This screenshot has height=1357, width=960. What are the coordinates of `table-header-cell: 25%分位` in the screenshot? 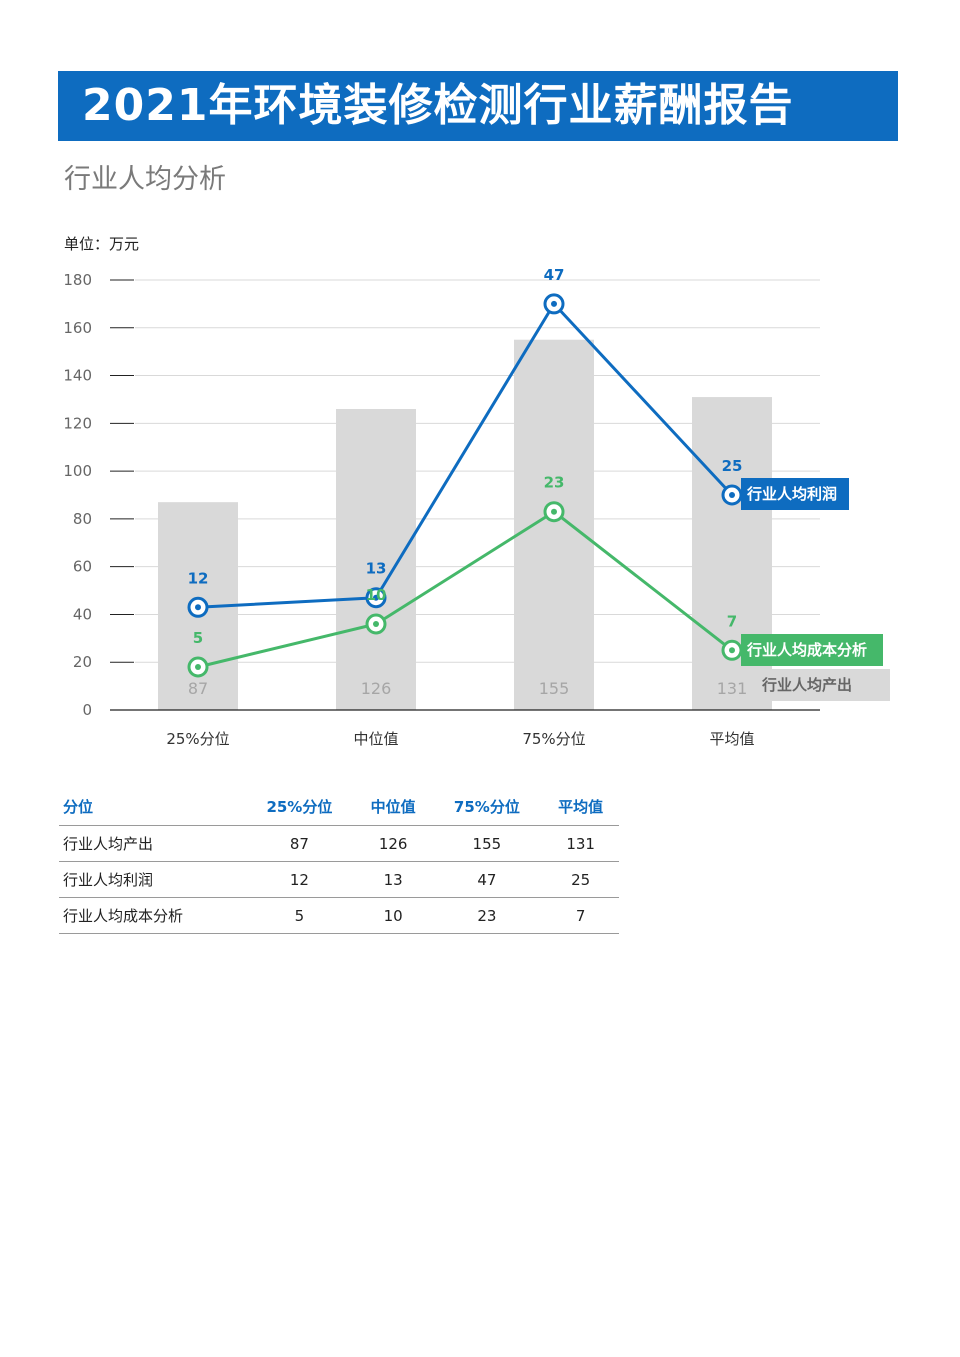 It's located at (299, 806).